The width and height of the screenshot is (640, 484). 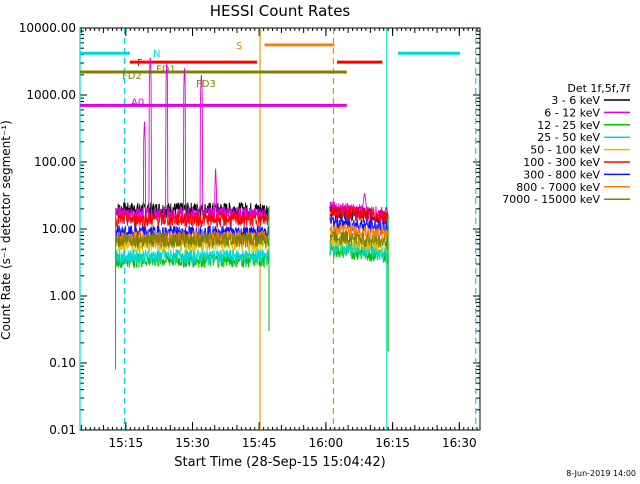 What do you see at coordinates (280, 11) in the screenshot?
I see `chart-title: HESSI Count Rates` at bounding box center [280, 11].